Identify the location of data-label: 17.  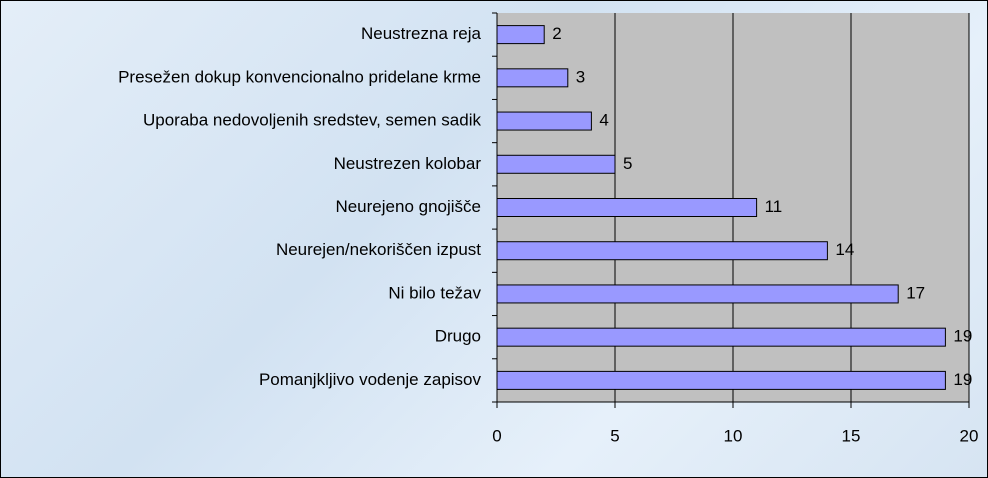
(915, 292).